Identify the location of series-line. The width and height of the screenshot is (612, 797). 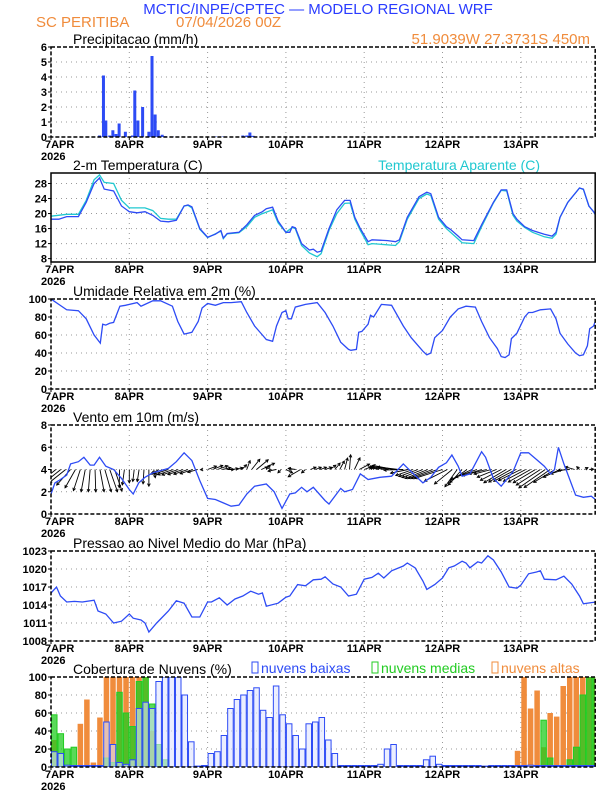
(324, 594).